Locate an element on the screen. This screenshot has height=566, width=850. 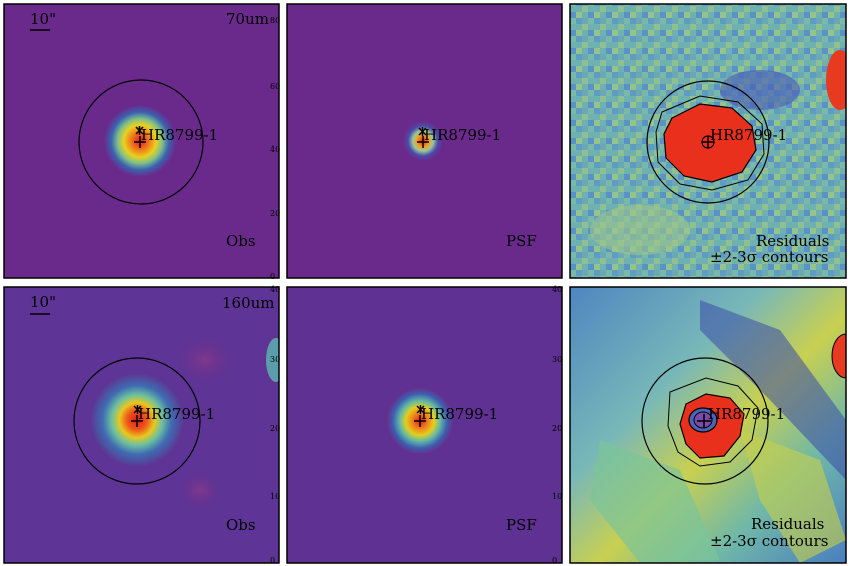
svg-text: 80 is located at coordinates (275, 20).